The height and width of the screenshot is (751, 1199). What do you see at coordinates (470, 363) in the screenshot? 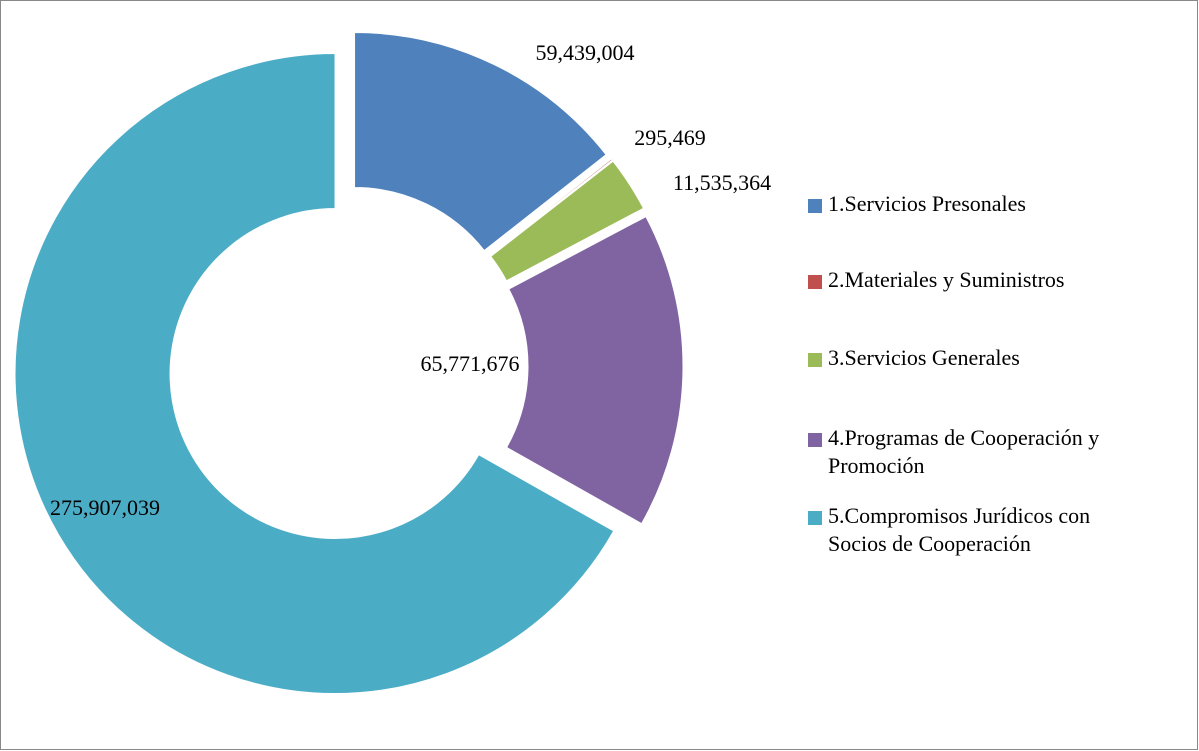
I see `data-label: 65,771,676` at bounding box center [470, 363].